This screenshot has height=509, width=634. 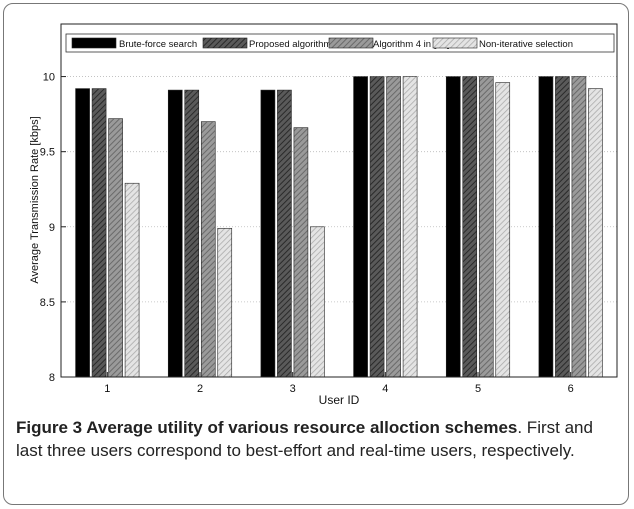 I want to click on y-tick-label: 9.5, so click(x=47, y=153).